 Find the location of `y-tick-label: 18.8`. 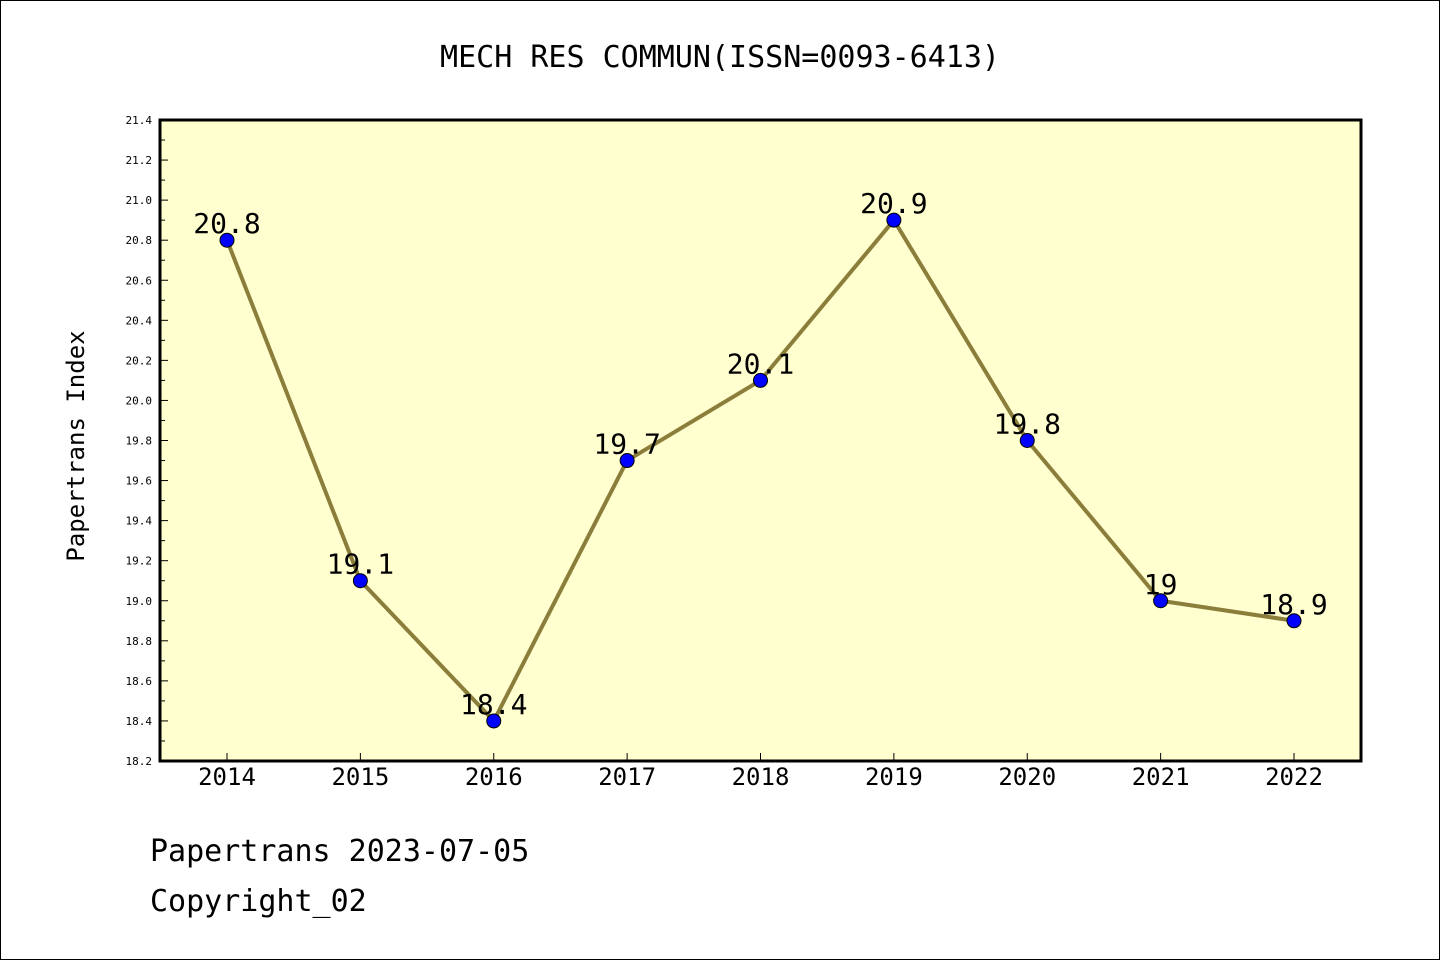

y-tick-label: 18.8 is located at coordinates (139, 641).